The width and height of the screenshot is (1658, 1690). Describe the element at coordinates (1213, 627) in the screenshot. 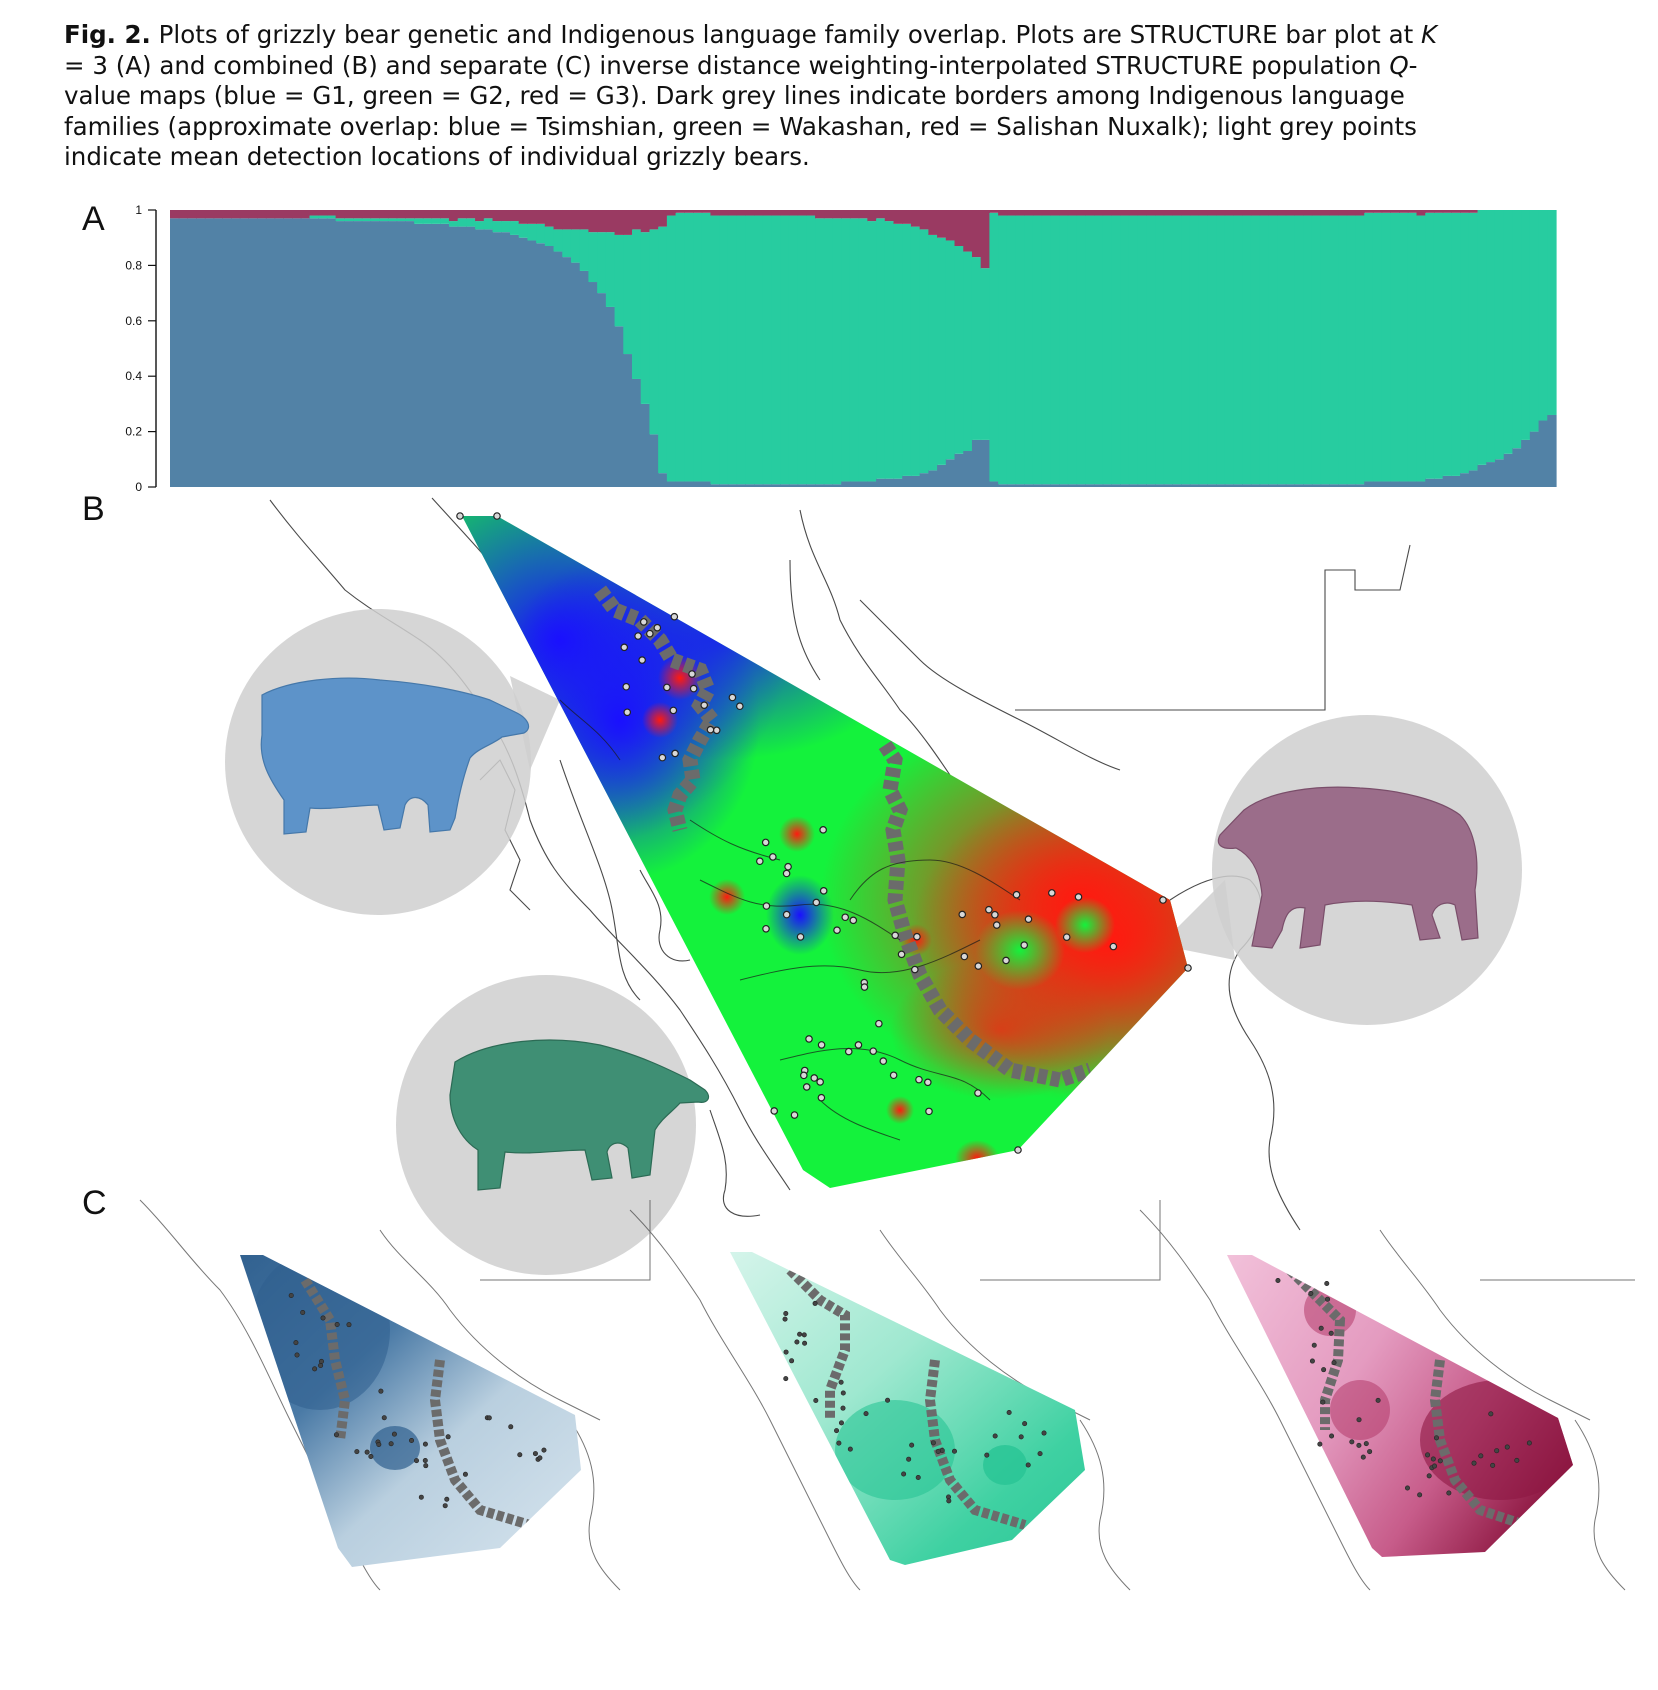

I see `boundary-line` at that location.